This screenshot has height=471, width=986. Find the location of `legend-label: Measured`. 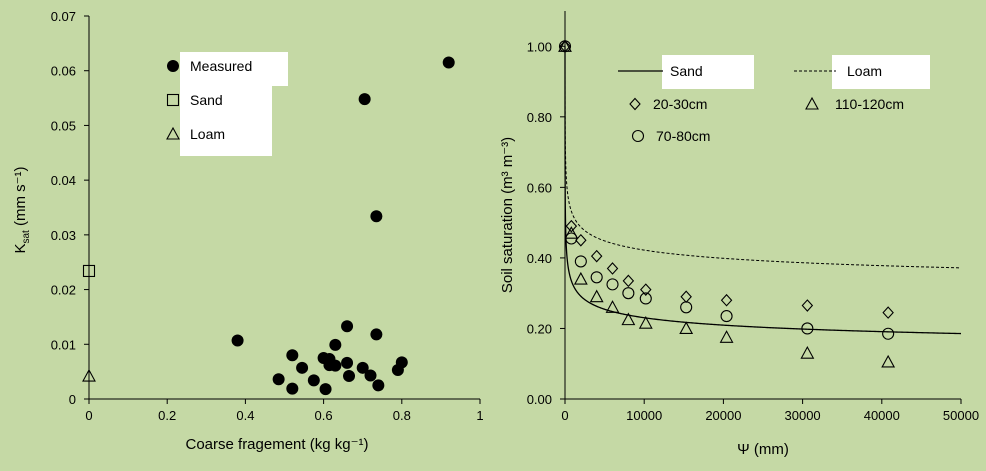

legend-label: Measured is located at coordinates (221, 66).